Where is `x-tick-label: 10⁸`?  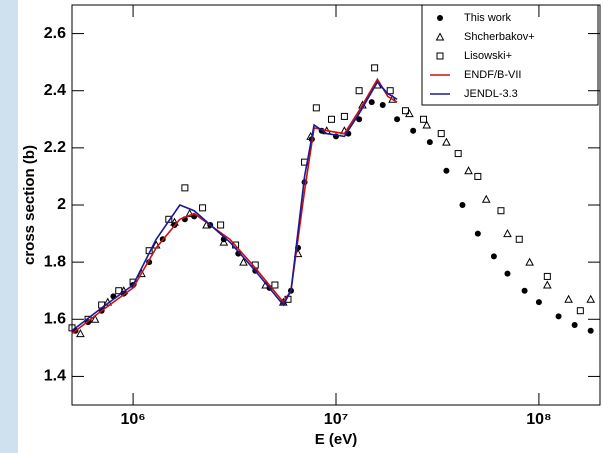
x-tick-label: 10⁸ is located at coordinates (538, 419).